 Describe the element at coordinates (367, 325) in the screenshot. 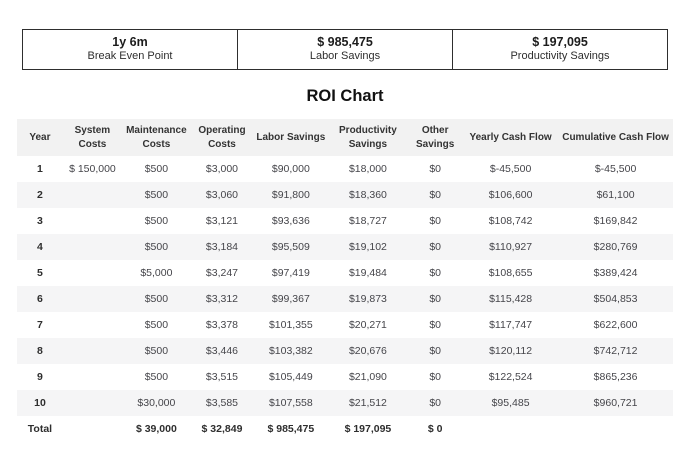

I see `value-cell: $20,271` at that location.